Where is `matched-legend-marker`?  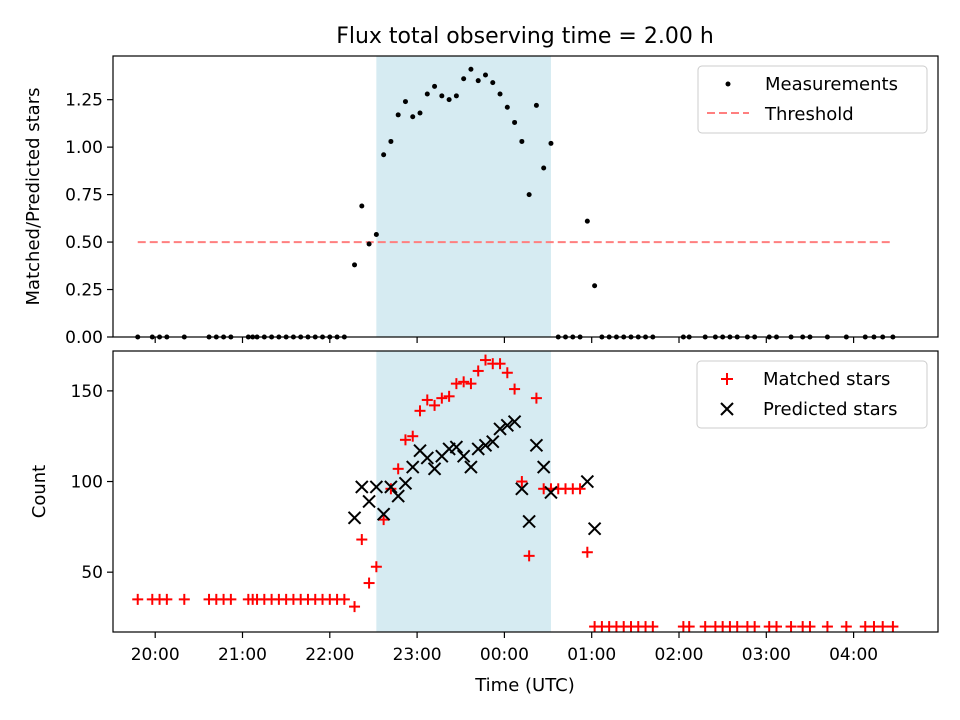 matched-legend-marker is located at coordinates (727, 379).